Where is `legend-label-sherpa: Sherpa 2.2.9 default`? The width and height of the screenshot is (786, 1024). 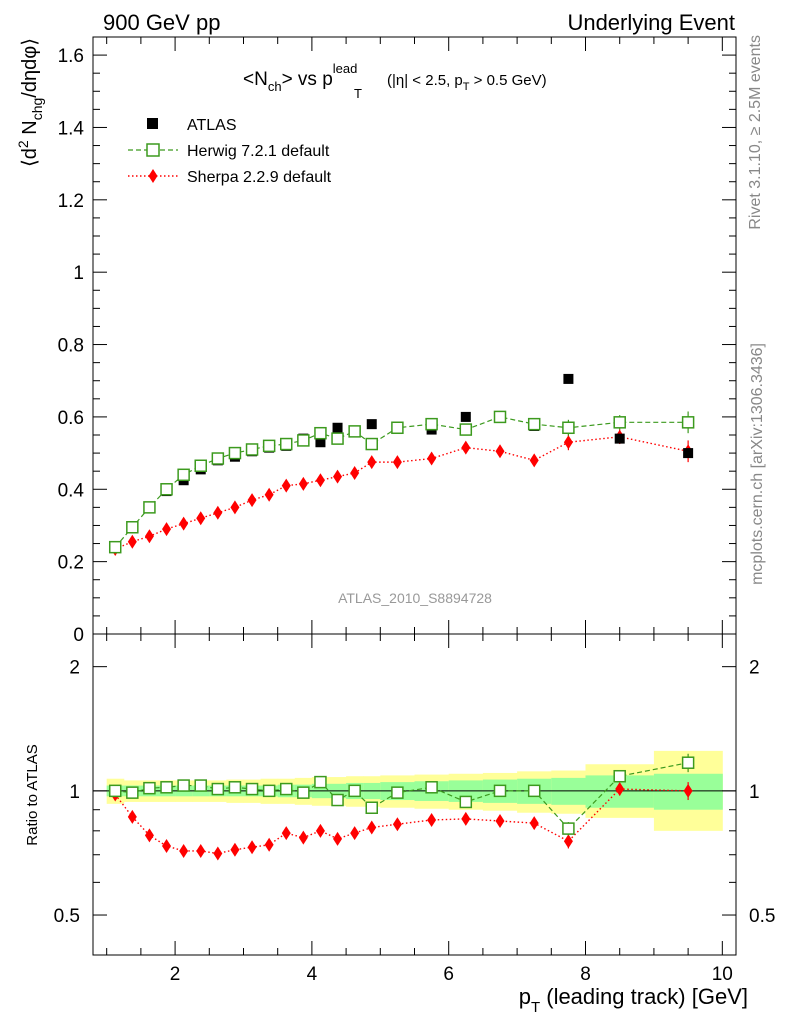 legend-label-sherpa: Sherpa 2.2.9 default is located at coordinates (259, 177).